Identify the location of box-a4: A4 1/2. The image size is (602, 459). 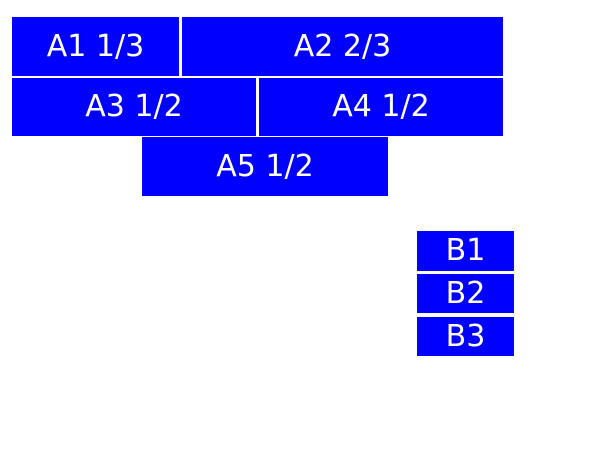
(381, 107).